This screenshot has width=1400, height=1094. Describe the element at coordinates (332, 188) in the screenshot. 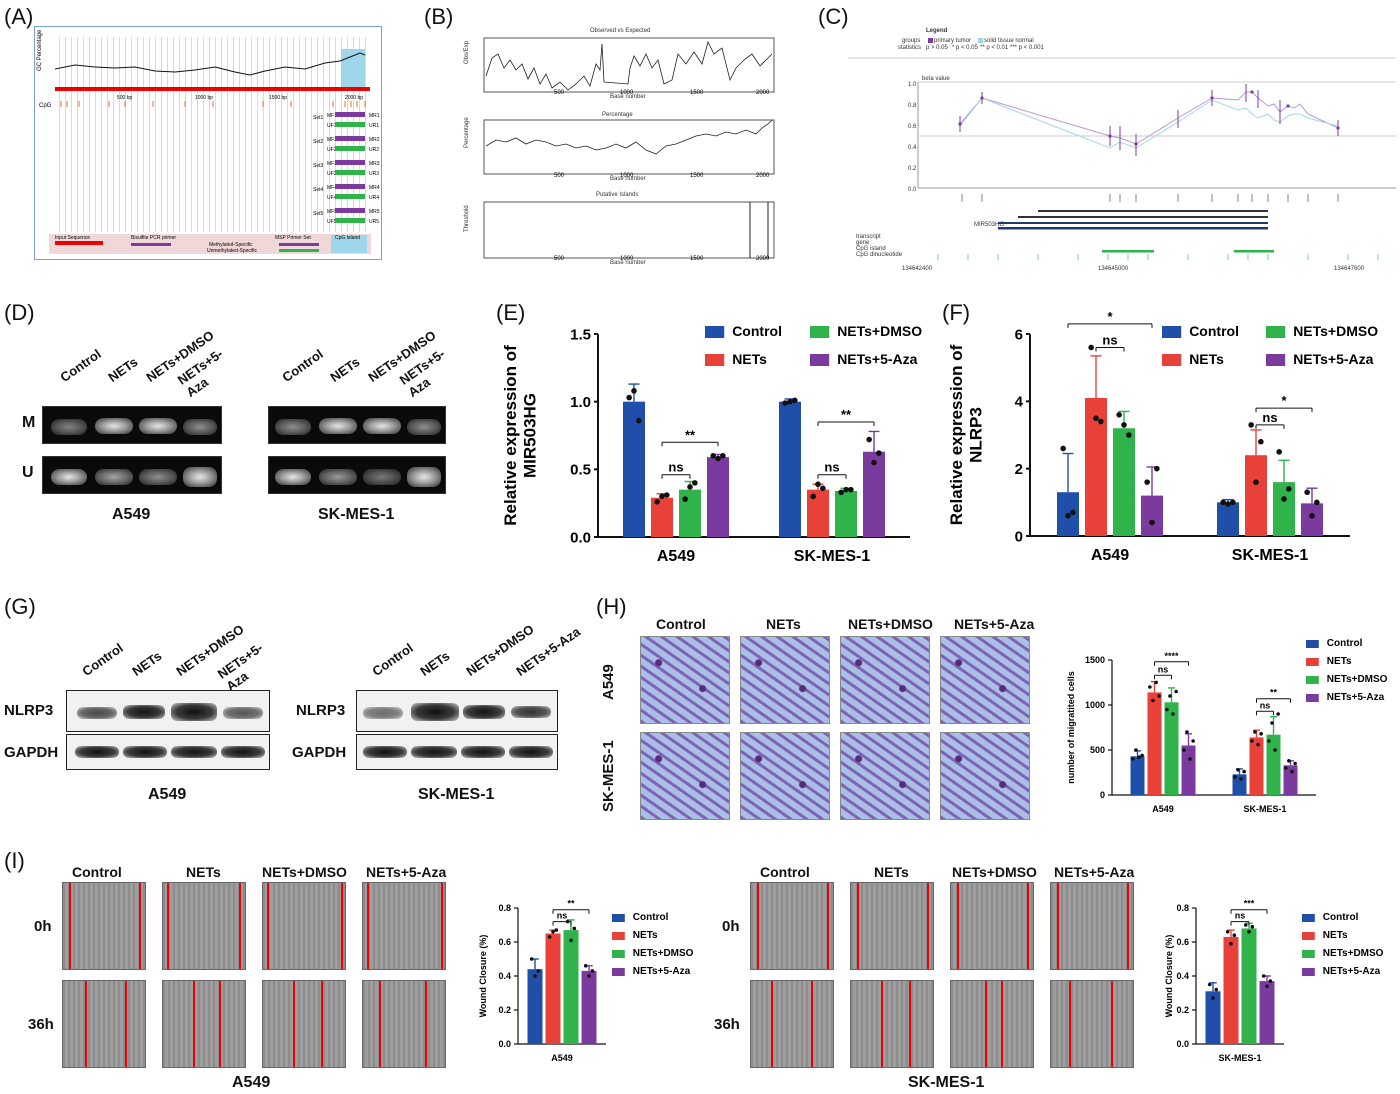

I see `primer-label: MF4` at that location.